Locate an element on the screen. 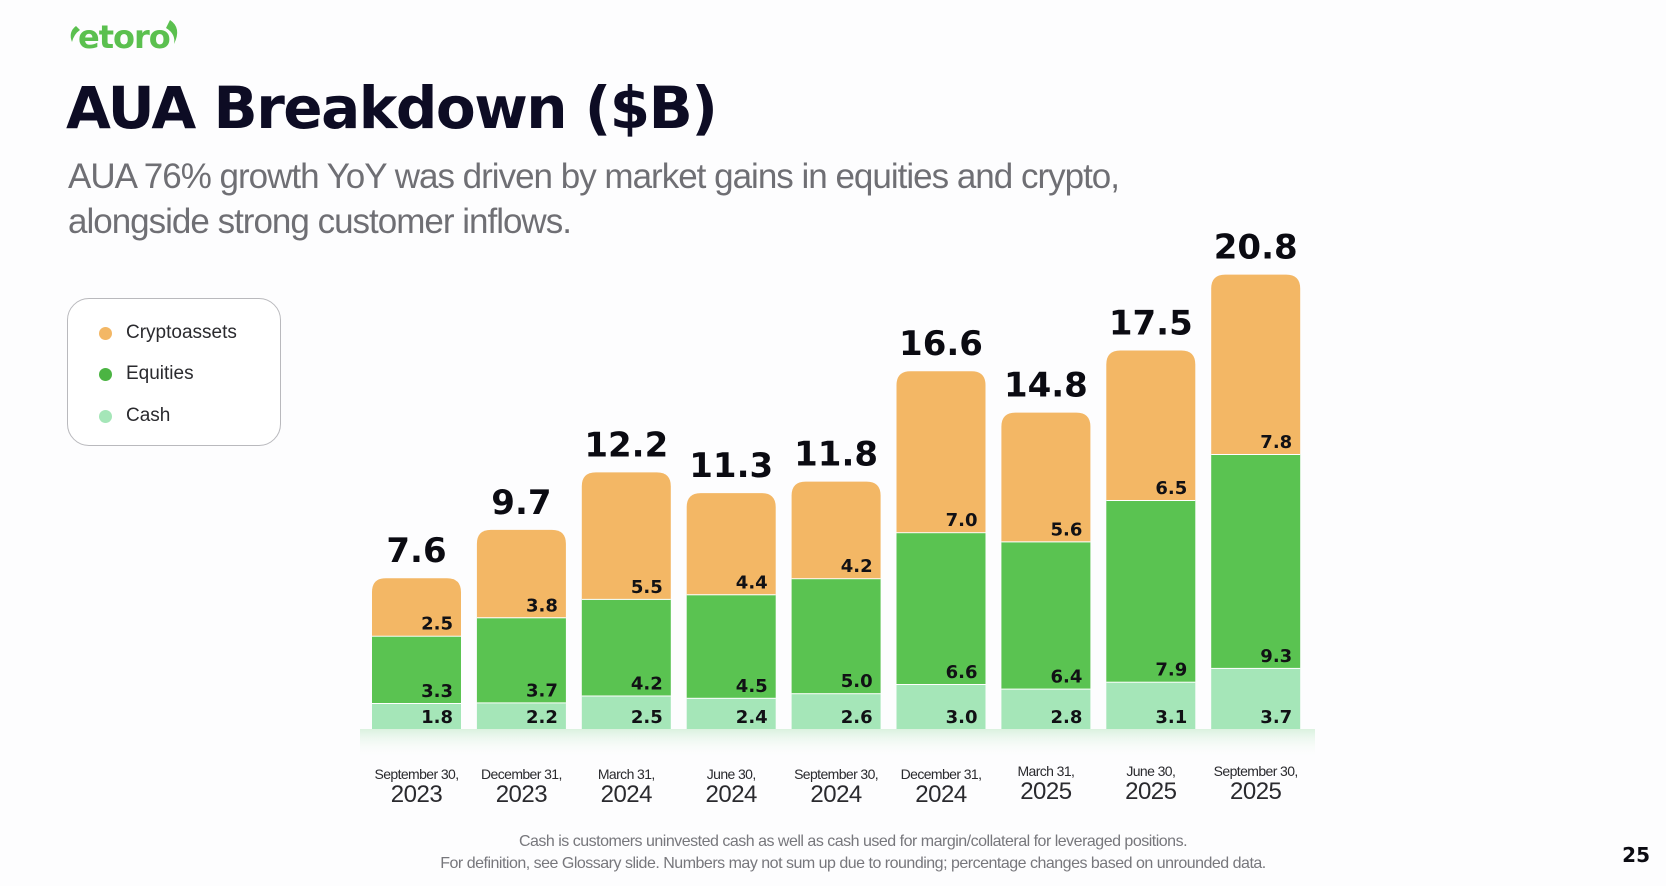  bar-stack: 2.6 5.0 4.2 11.8 is located at coordinates (836, 582).